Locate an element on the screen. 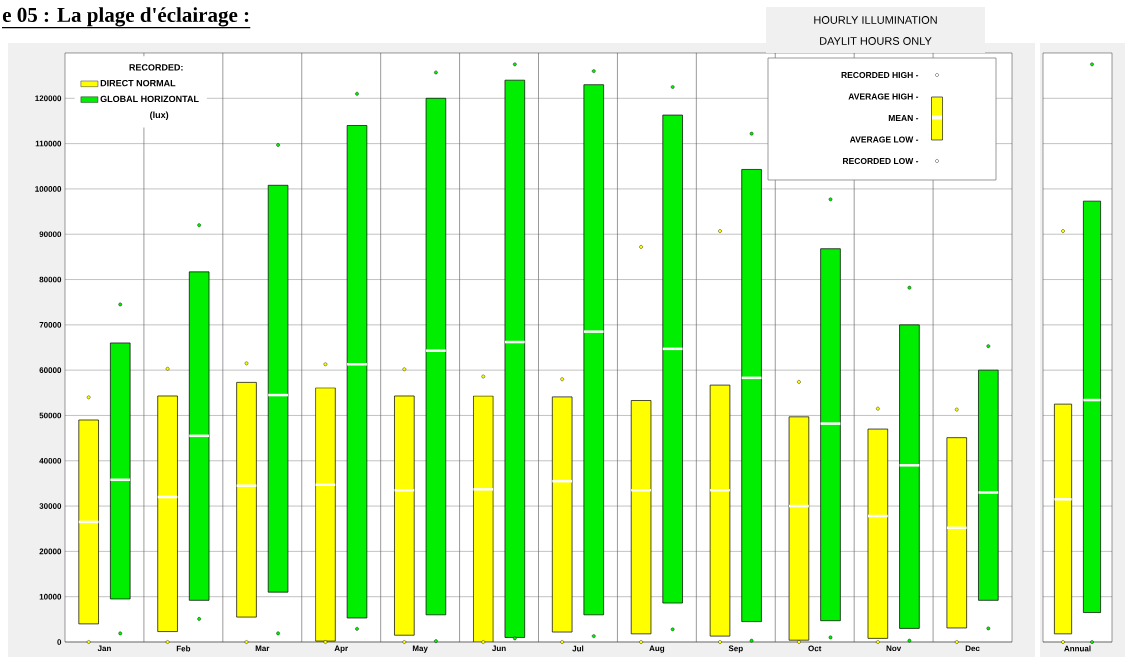  annotation: AVERAGE HIGH - is located at coordinates (883, 96).